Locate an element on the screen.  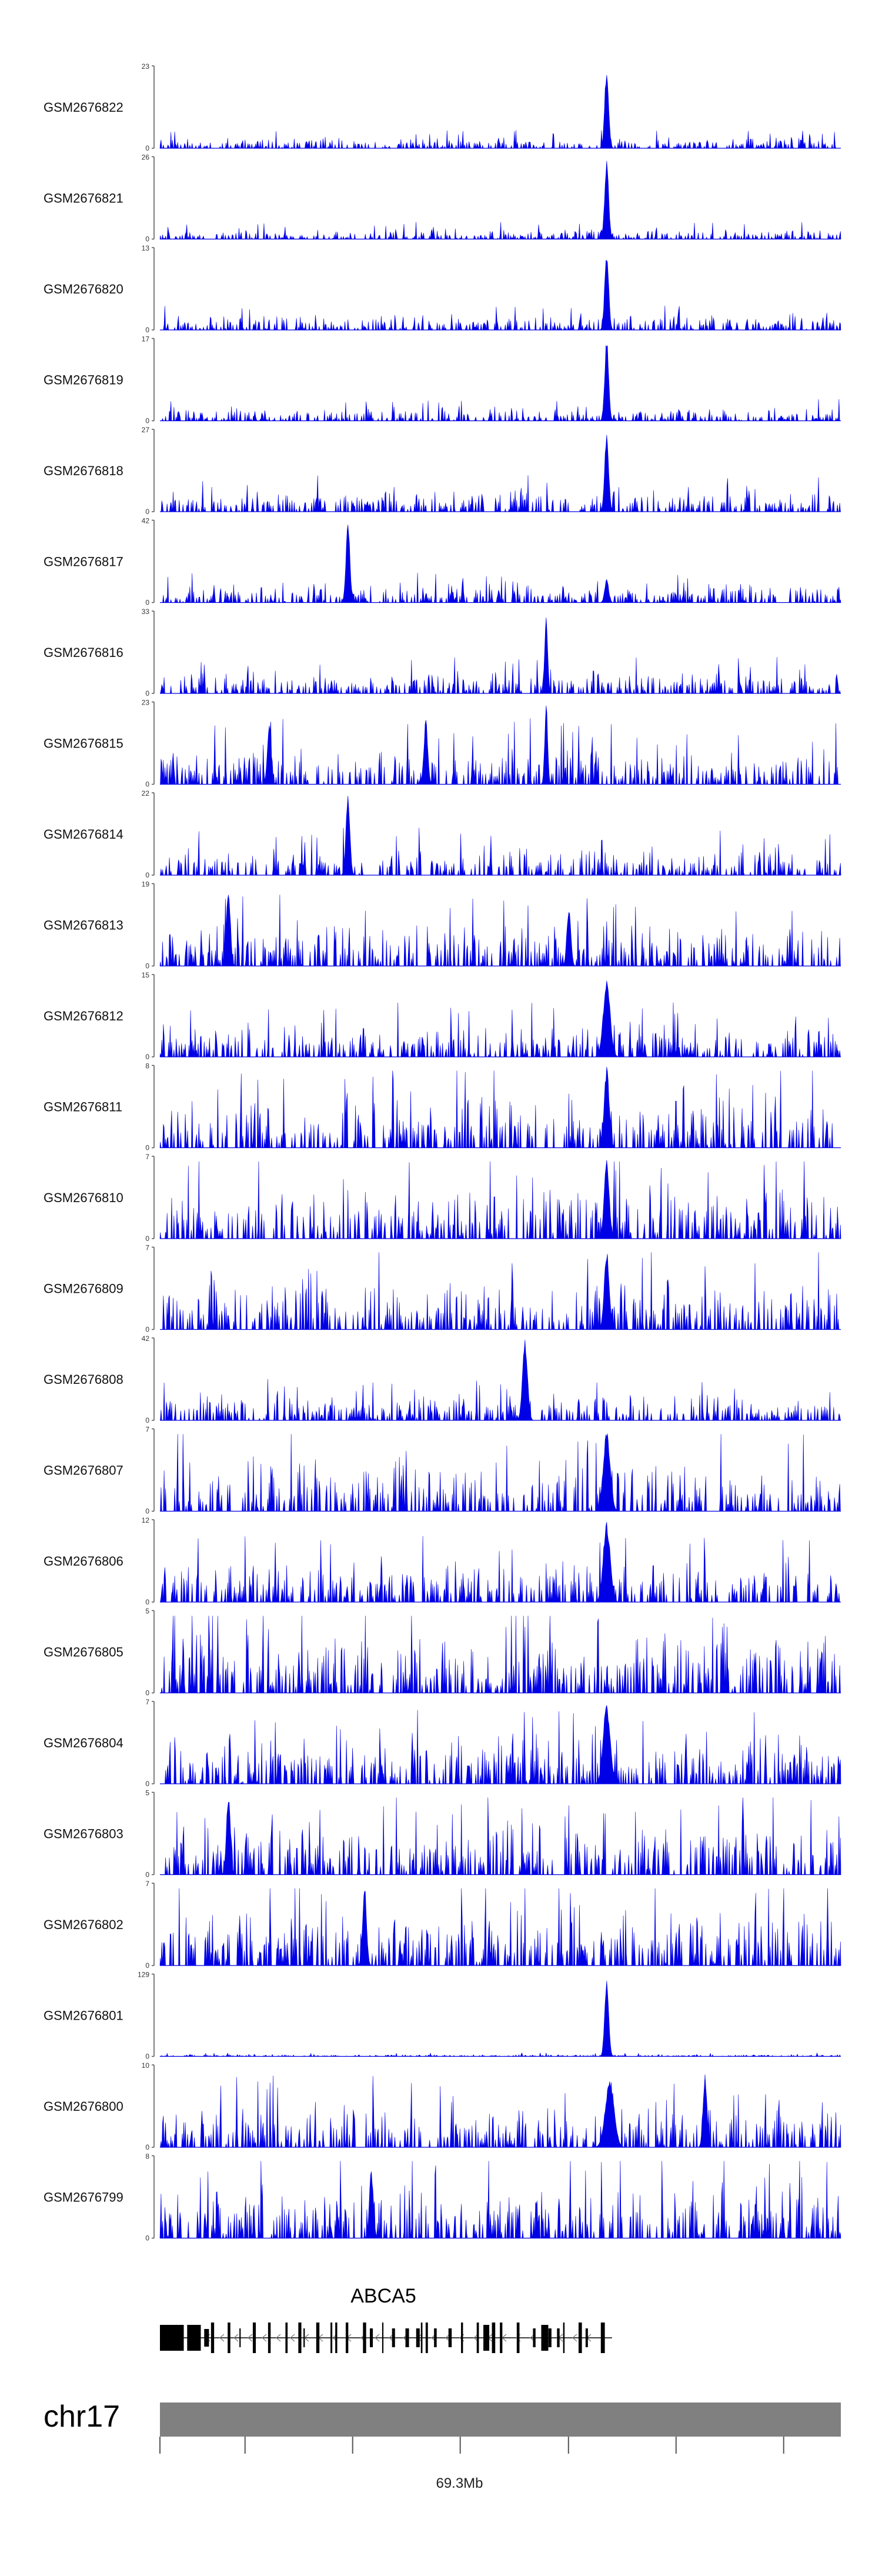
track-GSM2676813: GSM2676813 19 0 is located at coordinates (442, 925).